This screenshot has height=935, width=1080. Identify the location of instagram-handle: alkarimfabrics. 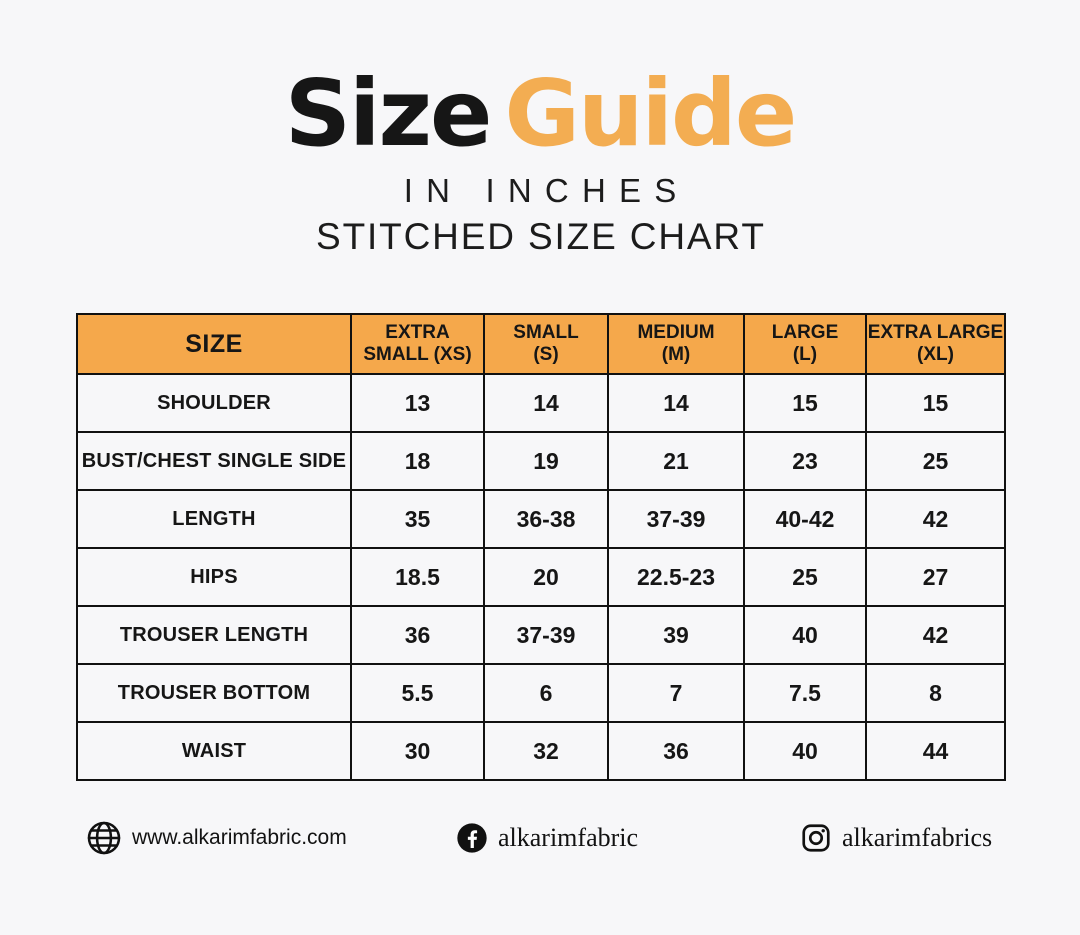
(917, 837).